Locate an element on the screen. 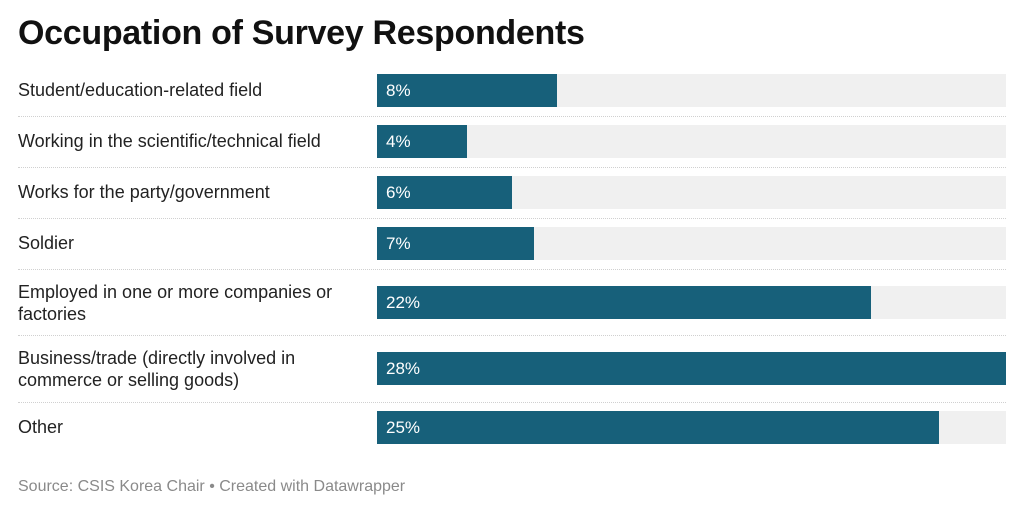 The width and height of the screenshot is (1024, 515). bar: 7% is located at coordinates (455, 243).